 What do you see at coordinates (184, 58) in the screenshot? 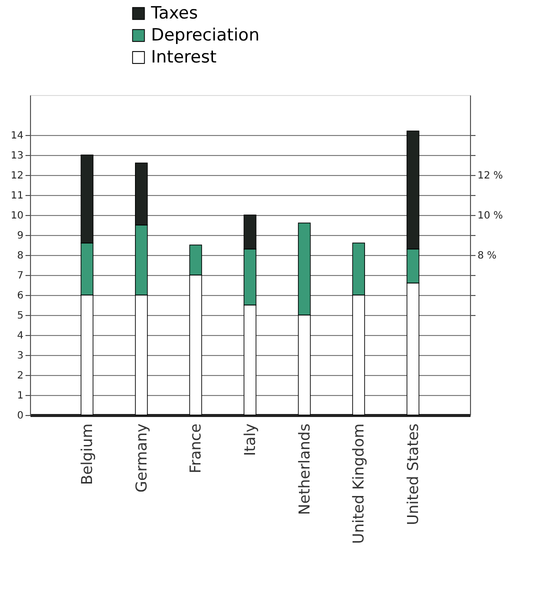
I see `legend-label: Interest` at bounding box center [184, 58].